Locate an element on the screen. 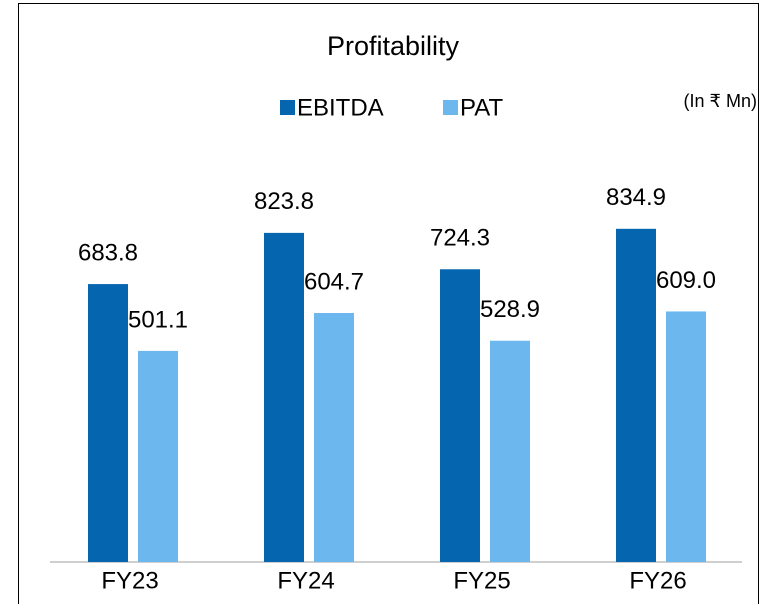  legend-label: PAT is located at coordinates (481, 107).